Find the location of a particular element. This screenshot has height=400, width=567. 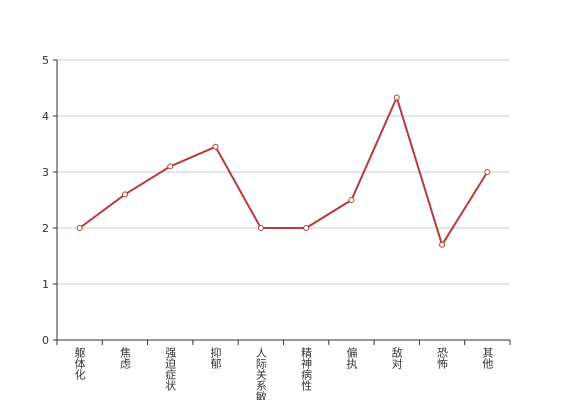

y-tick-label: 0 is located at coordinates (45, 340).